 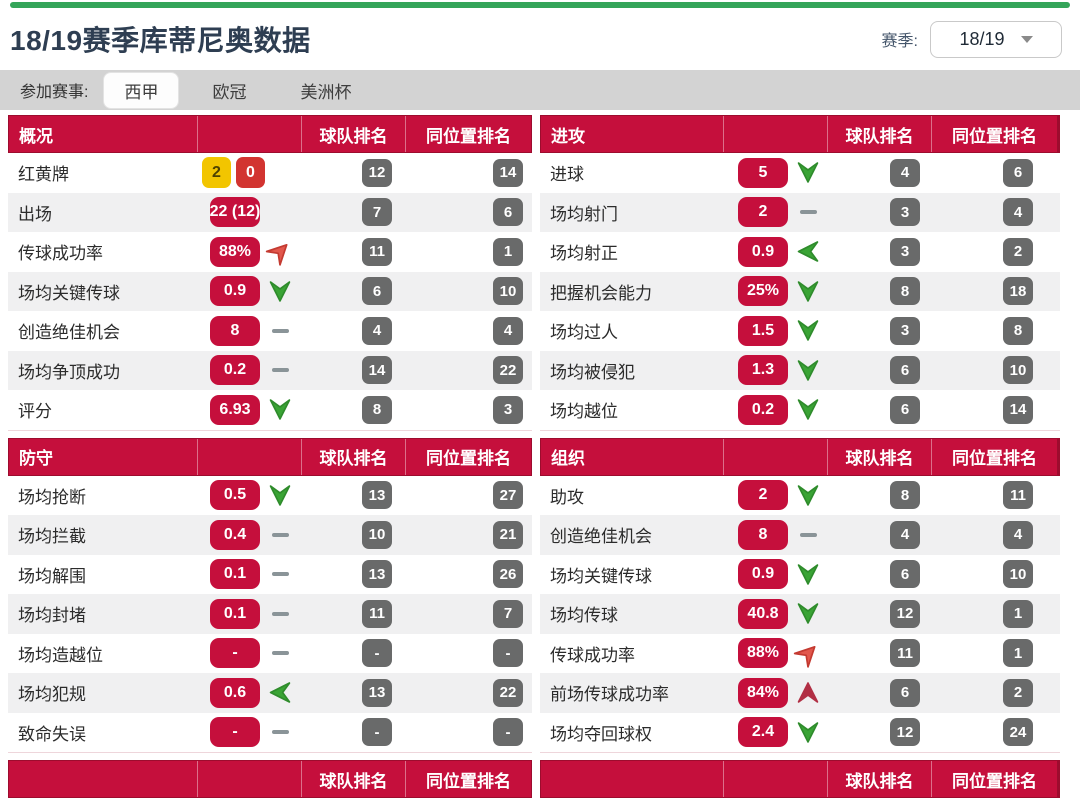 What do you see at coordinates (763, 172) in the screenshot?
I see `stat-value-badge: 5` at bounding box center [763, 172].